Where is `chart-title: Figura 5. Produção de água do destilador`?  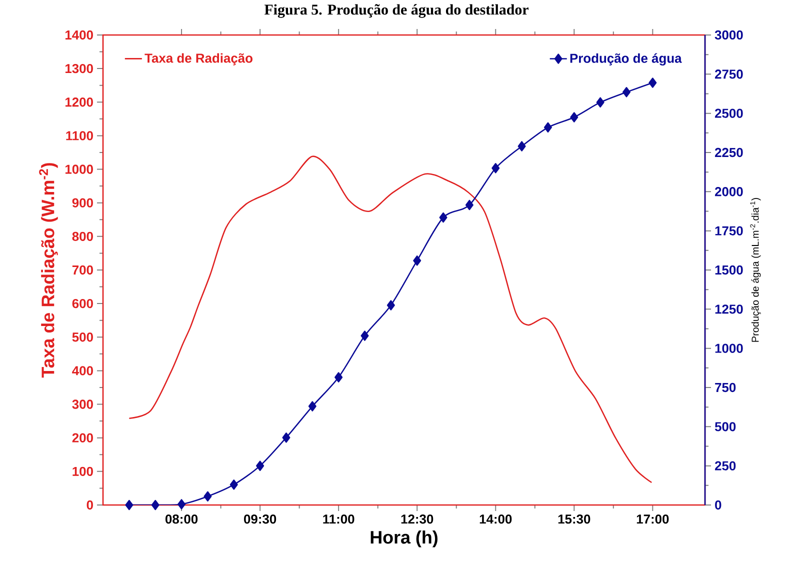 chart-title: Figura 5. Produção de água do destilador is located at coordinates (396, 11).